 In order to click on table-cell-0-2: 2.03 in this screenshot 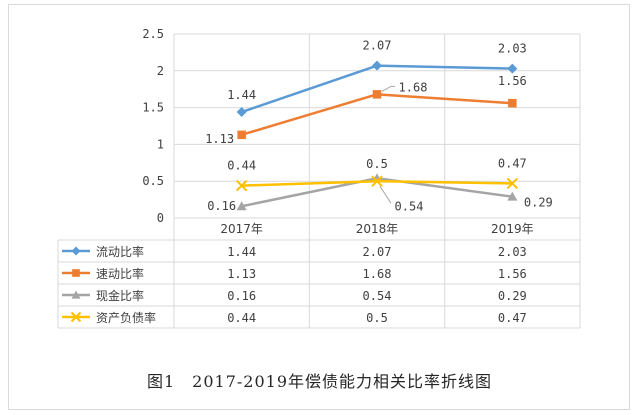, I will do `click(512, 252)`.